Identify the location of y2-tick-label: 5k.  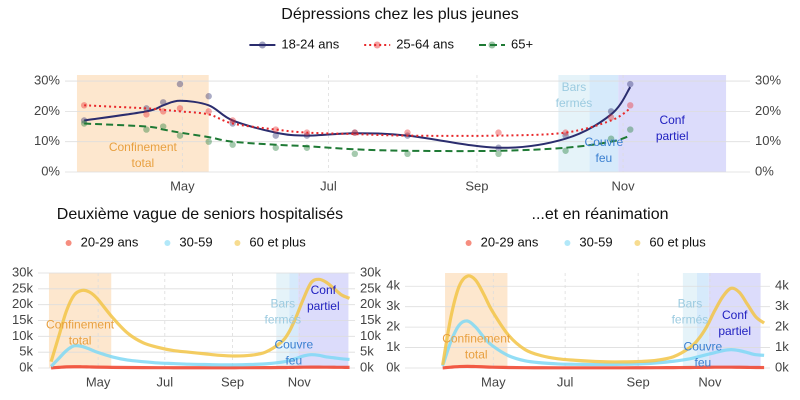
(367, 351).